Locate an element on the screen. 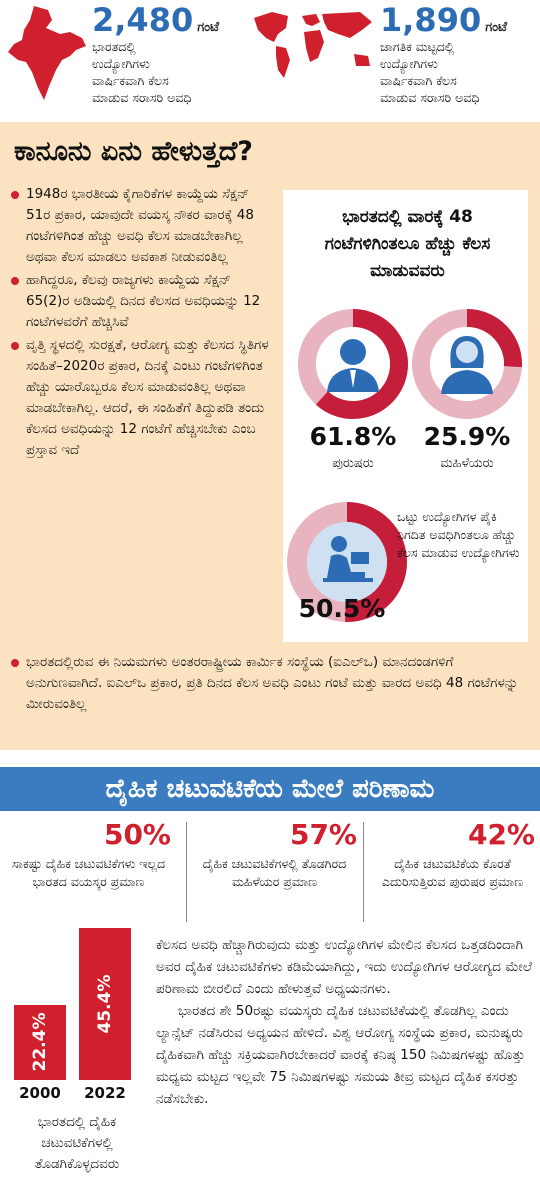 The image size is (540, 1200). bar: 45.4% is located at coordinates (105, 1003).